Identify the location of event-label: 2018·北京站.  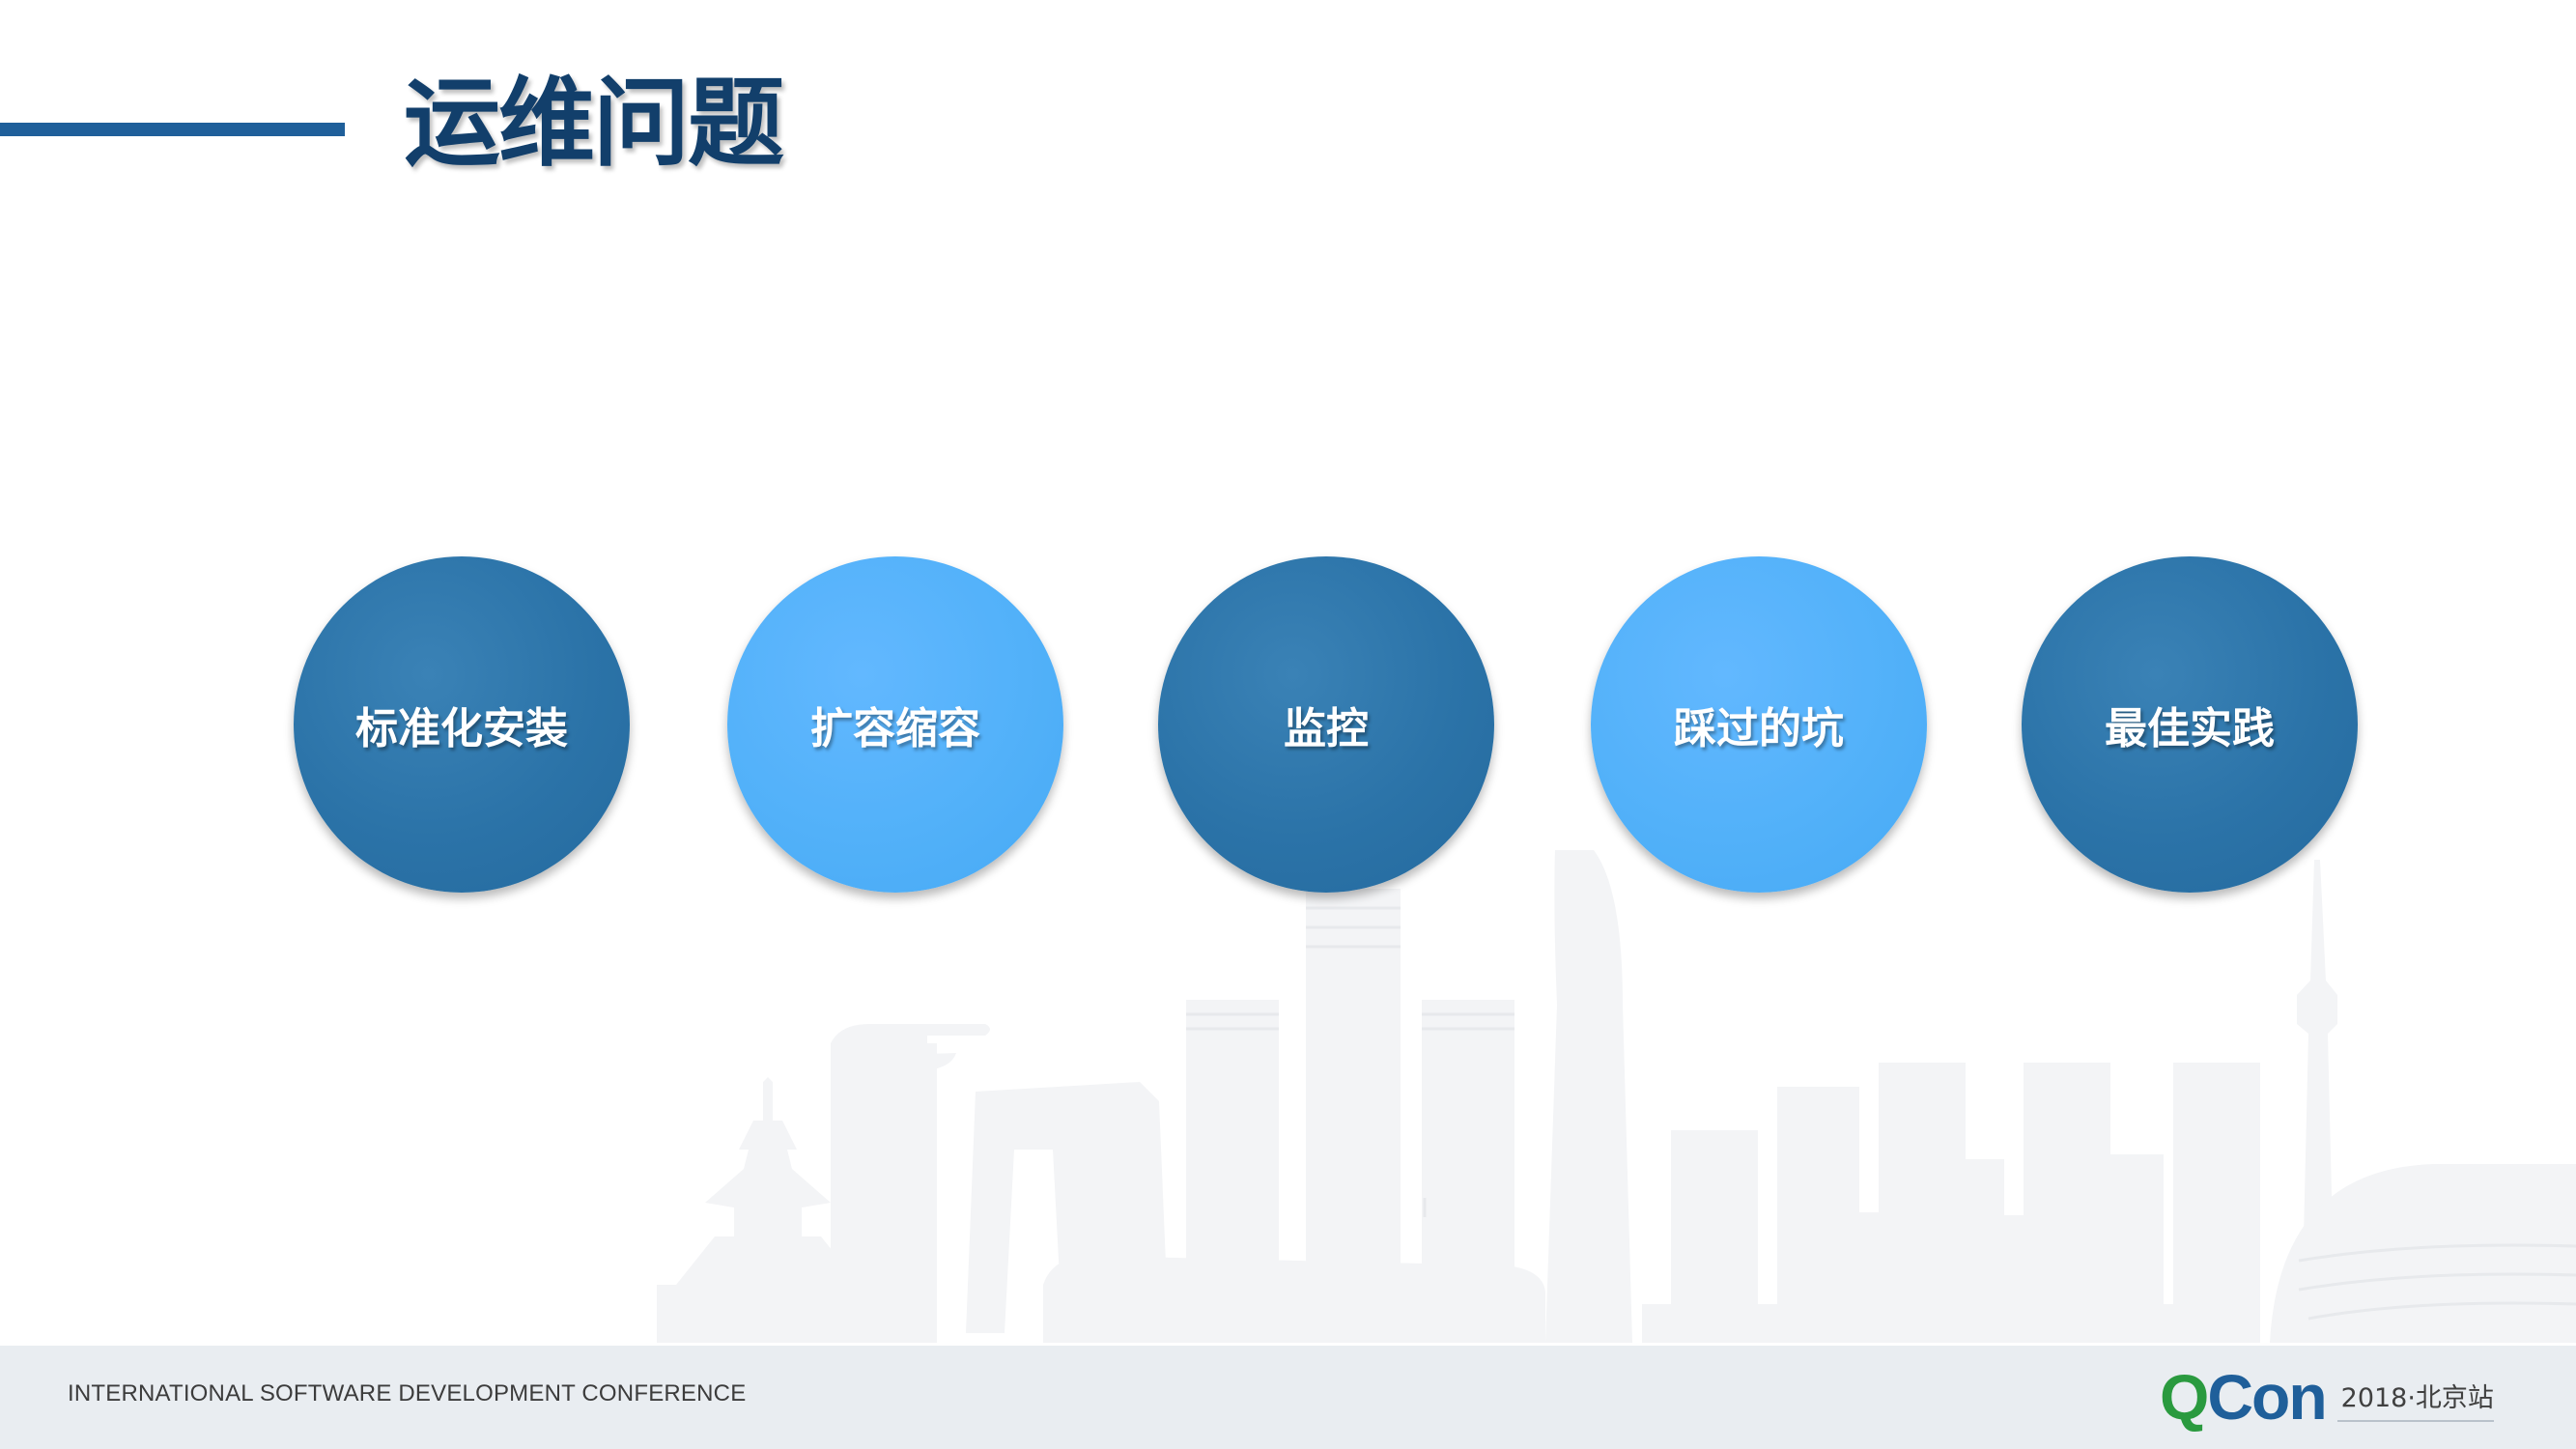
(2415, 1399).